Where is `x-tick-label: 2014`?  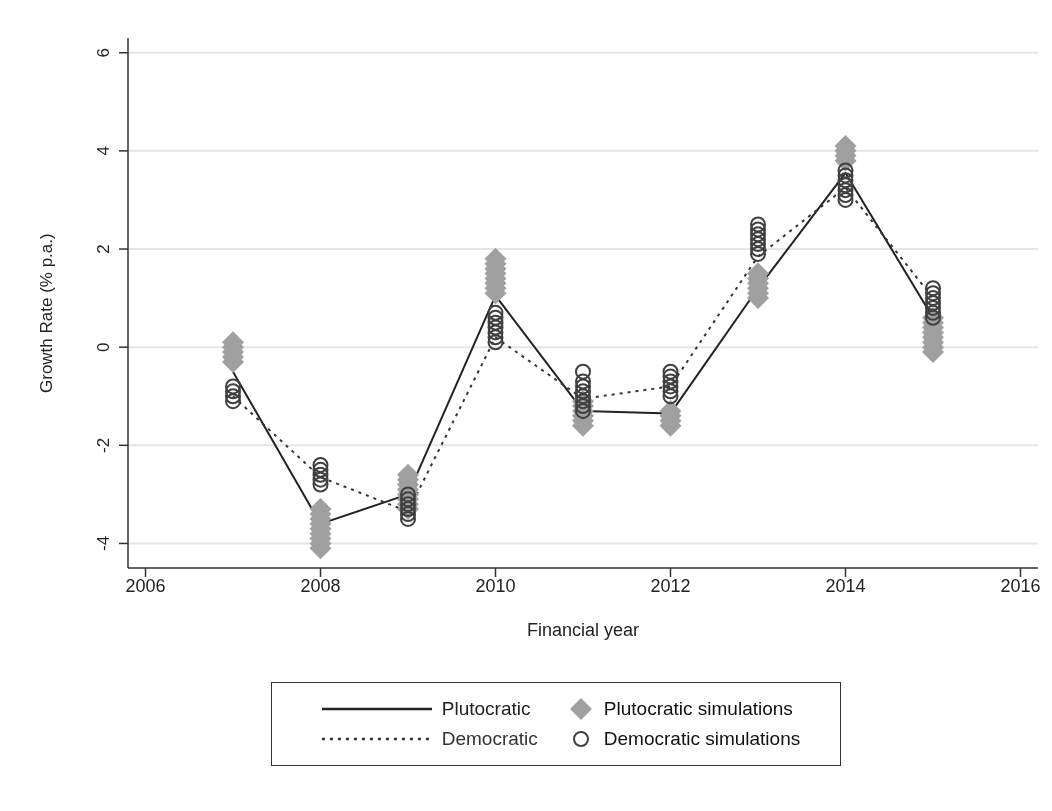 x-tick-label: 2014 is located at coordinates (845, 585).